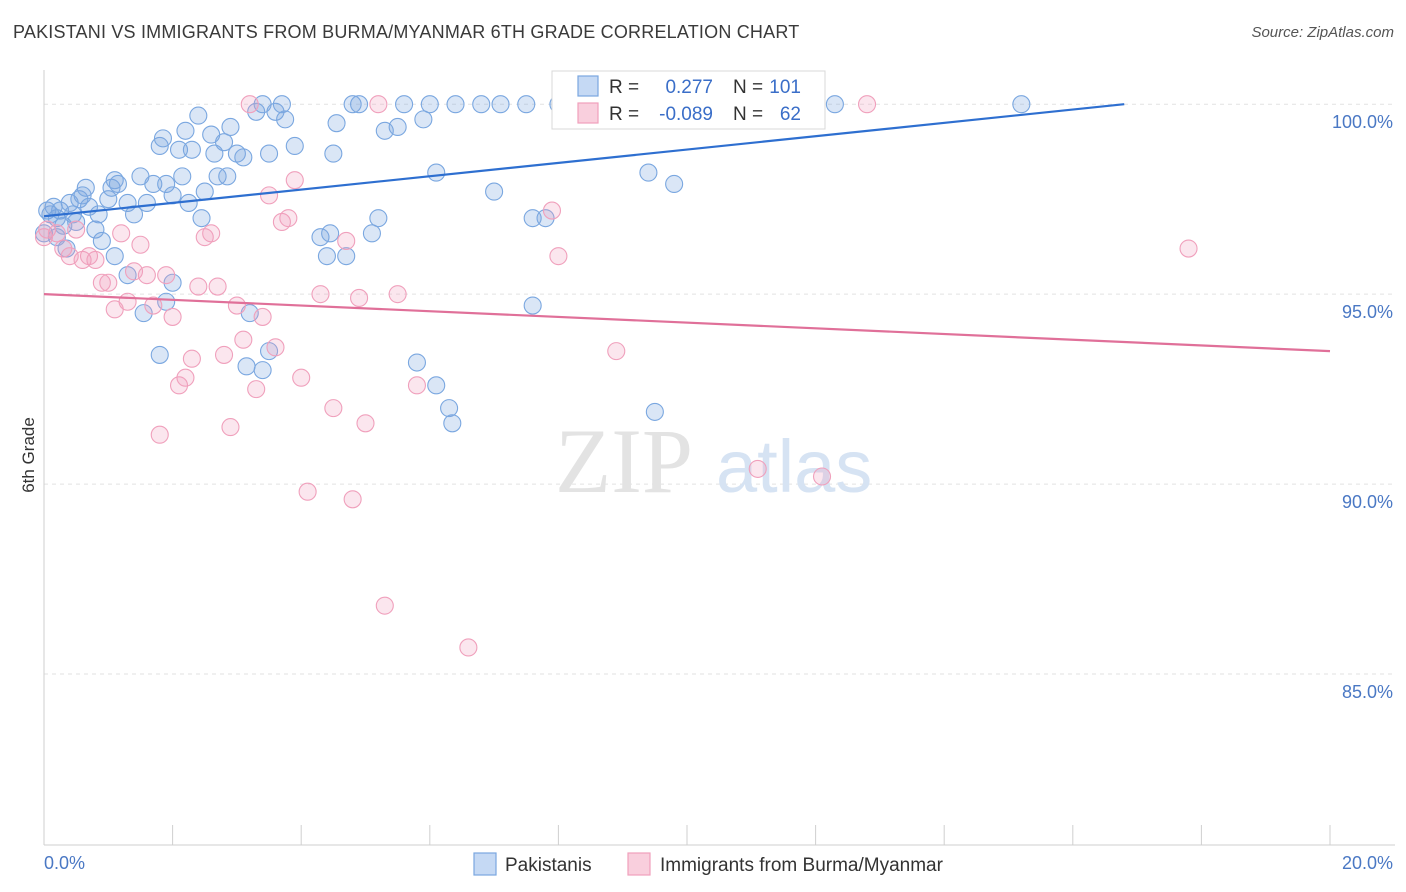 The height and width of the screenshot is (892, 1406). I want to click on stats-n-label-1: N =, so click(748, 87).